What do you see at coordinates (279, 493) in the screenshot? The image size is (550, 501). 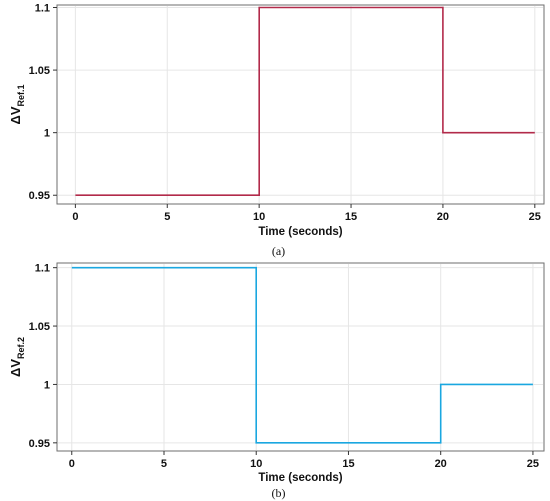 I see `panel-caption: (b)` at bounding box center [279, 493].